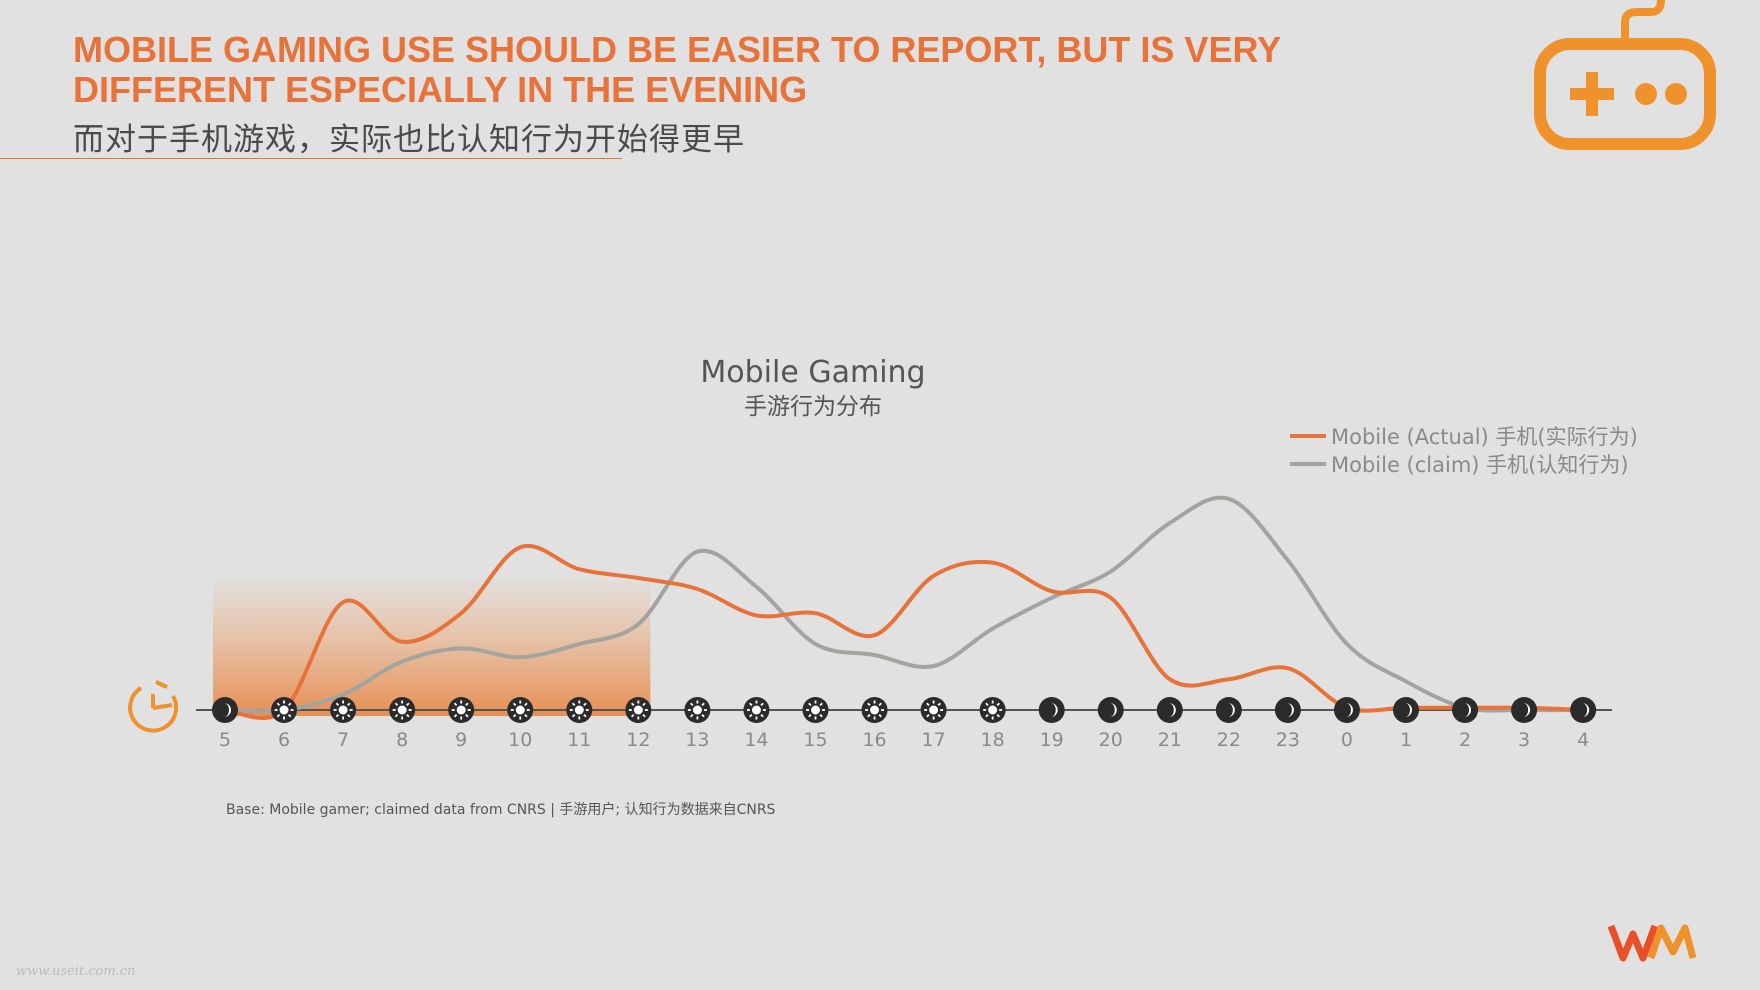 This screenshot has width=1760, height=990. I want to click on watermark: www.useit.com.cn, so click(76, 971).